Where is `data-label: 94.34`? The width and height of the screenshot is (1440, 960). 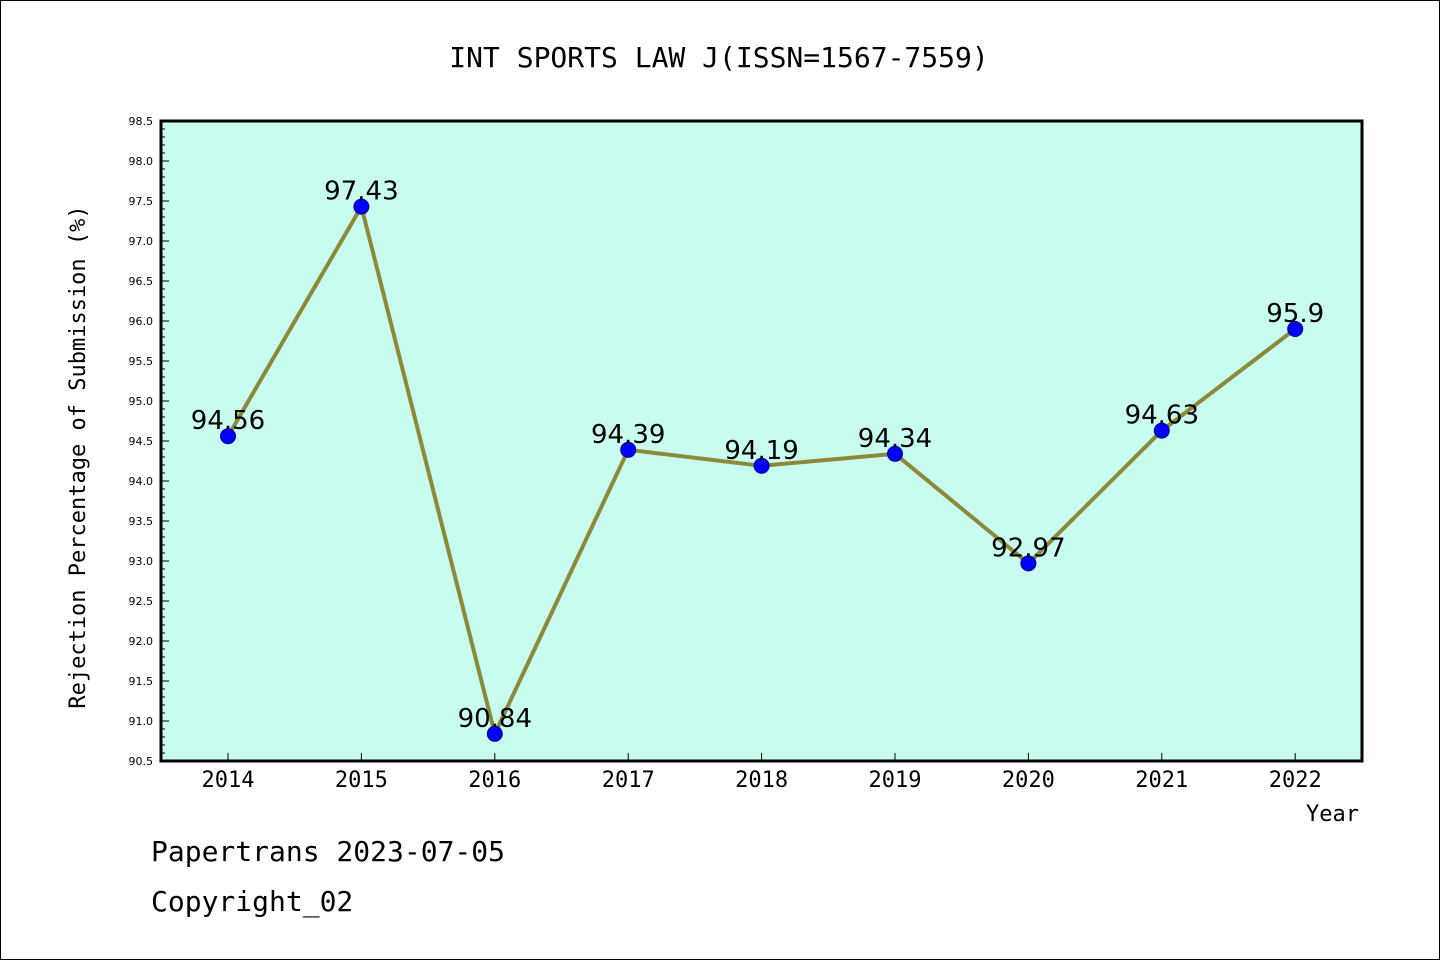 data-label: 94.34 is located at coordinates (895, 439).